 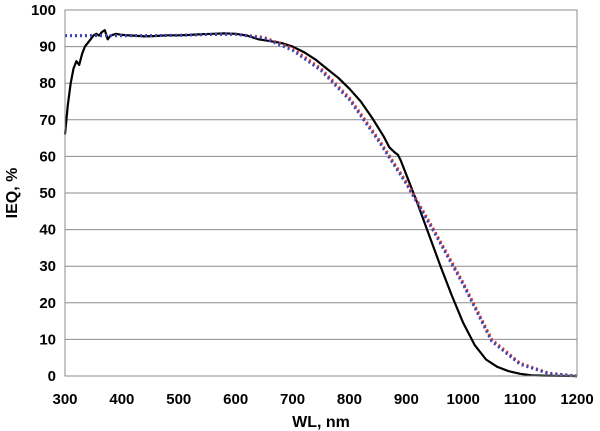 I want to click on y-tick-label: 90, so click(x=47, y=47).